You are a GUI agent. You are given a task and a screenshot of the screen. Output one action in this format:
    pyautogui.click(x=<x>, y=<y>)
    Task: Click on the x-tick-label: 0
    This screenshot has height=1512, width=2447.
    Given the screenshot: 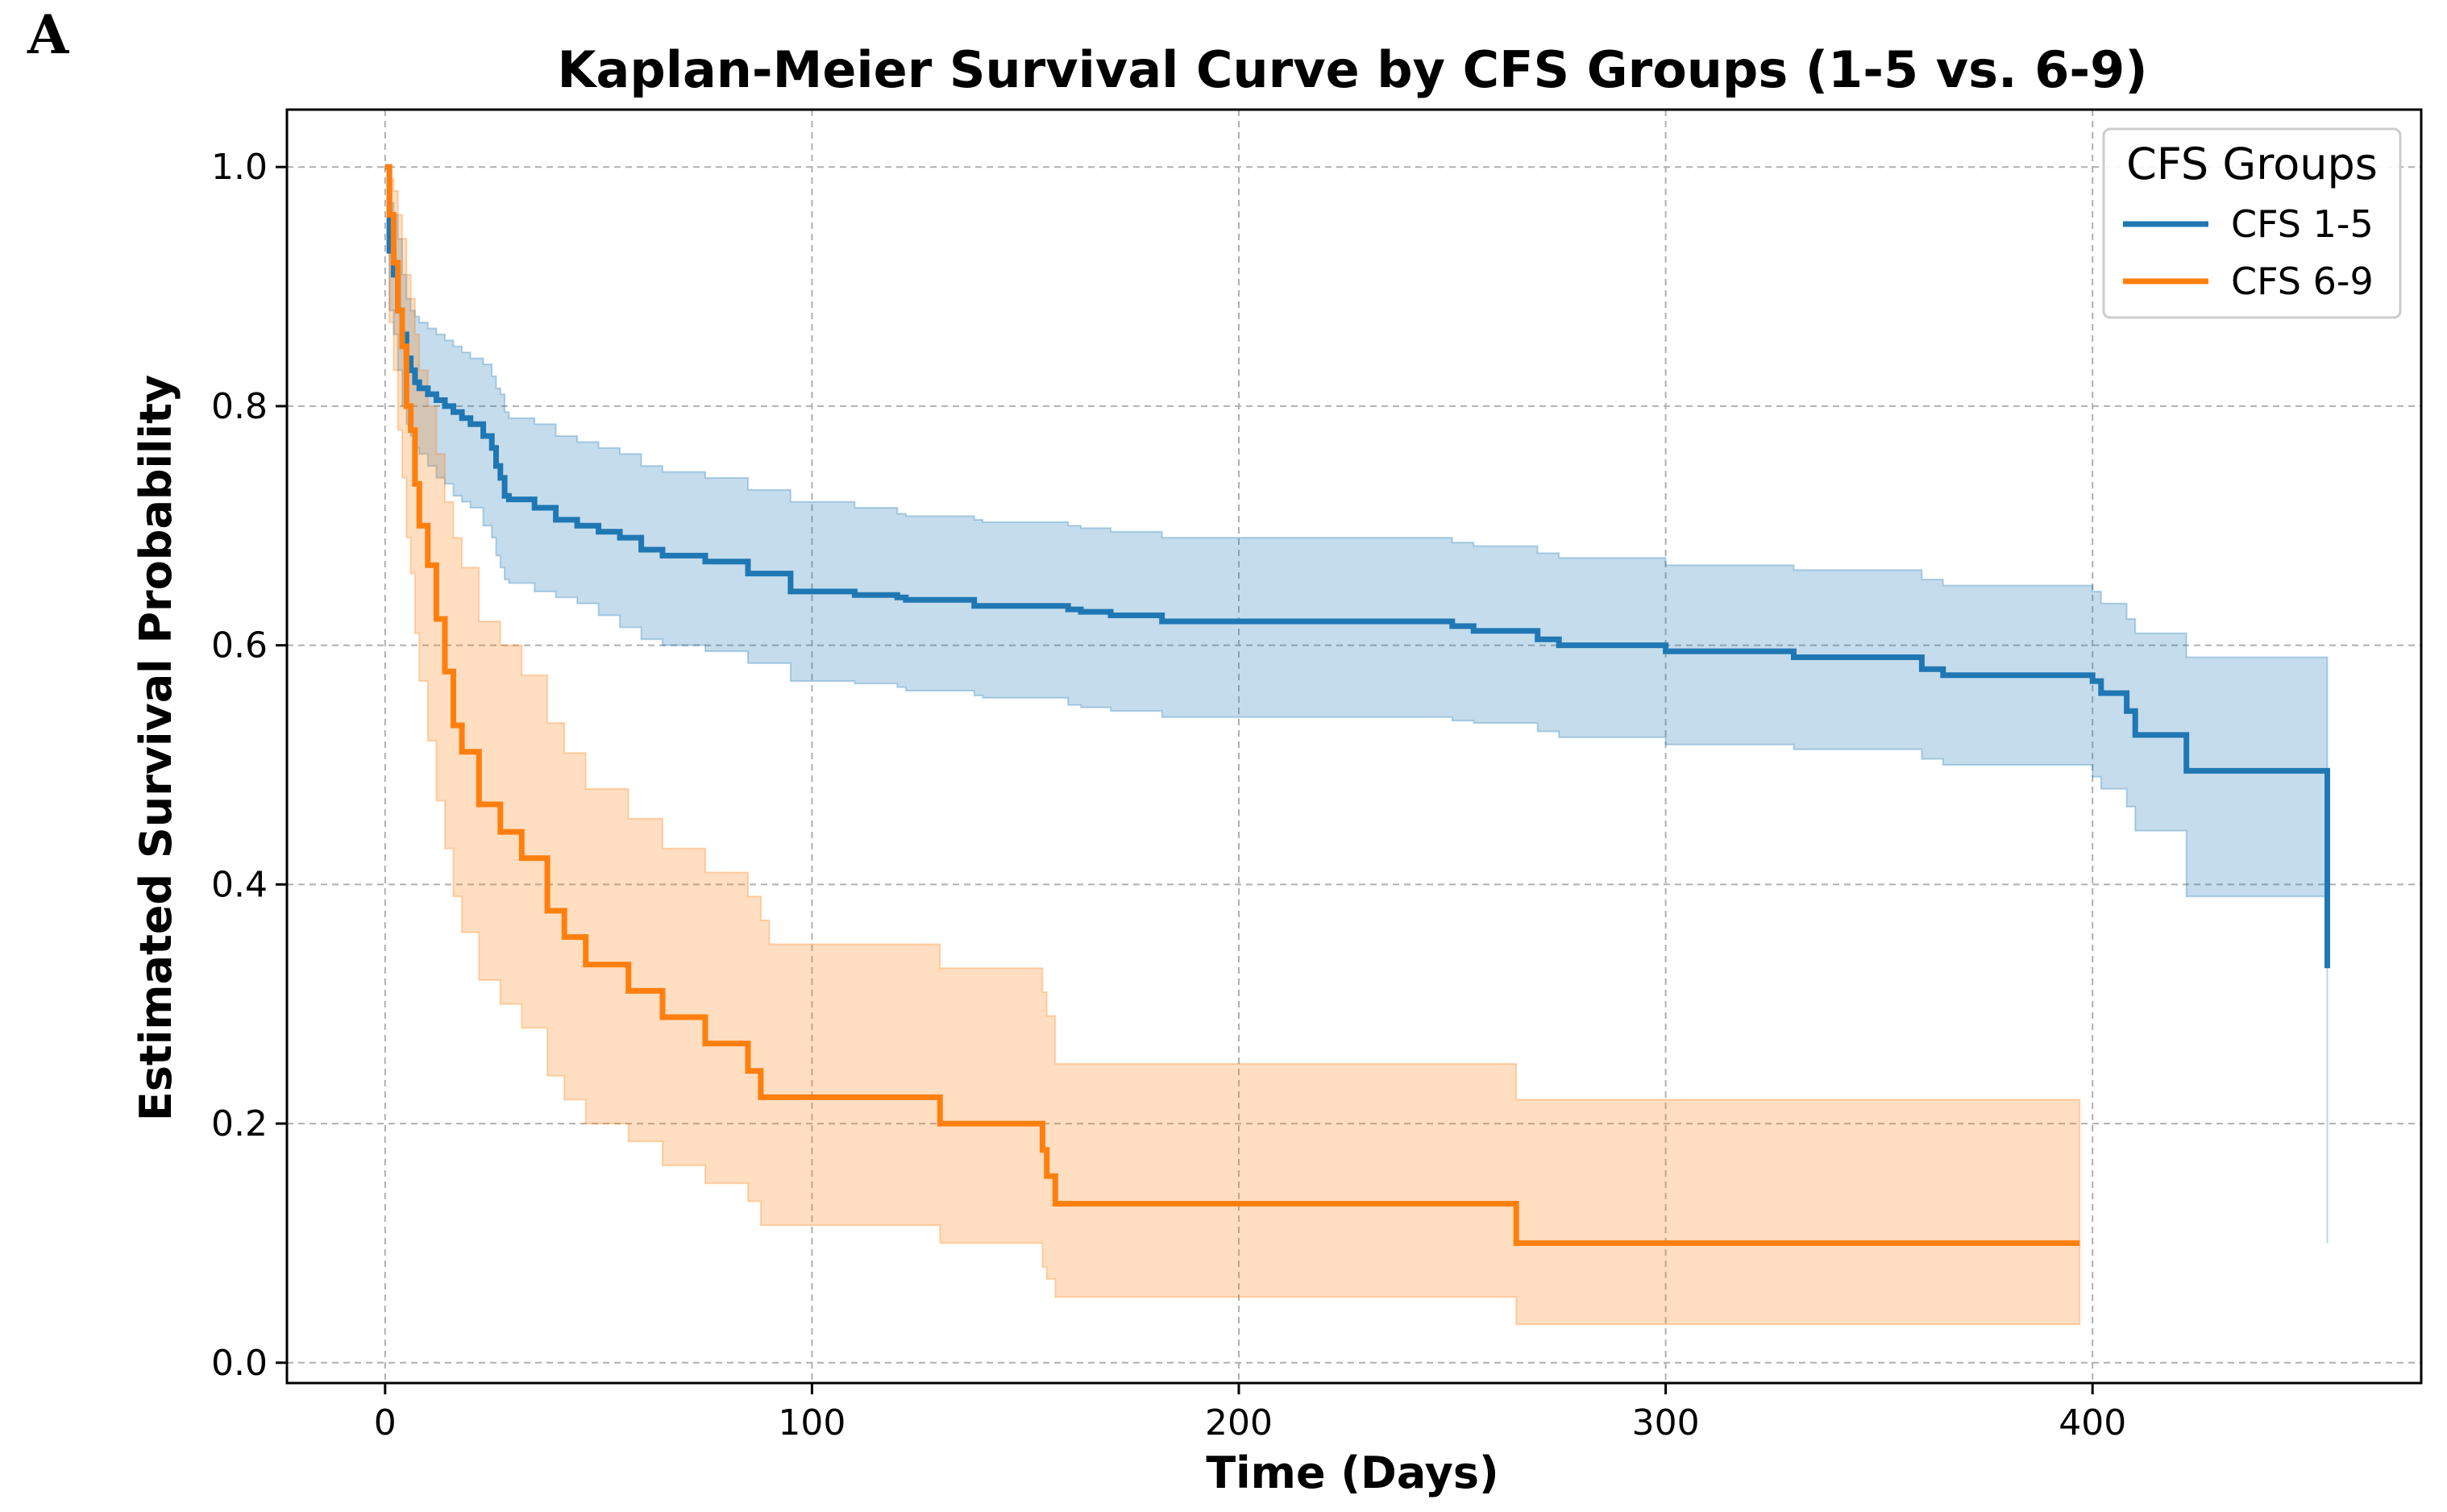 What is the action you would take?
    pyautogui.click(x=386, y=1422)
    